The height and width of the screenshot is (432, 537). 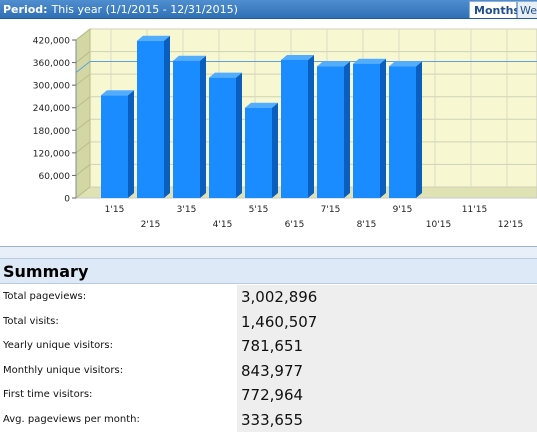 I want to click on summary-row: Avg. pageviews per month: 333,655, so click(x=268, y=420).